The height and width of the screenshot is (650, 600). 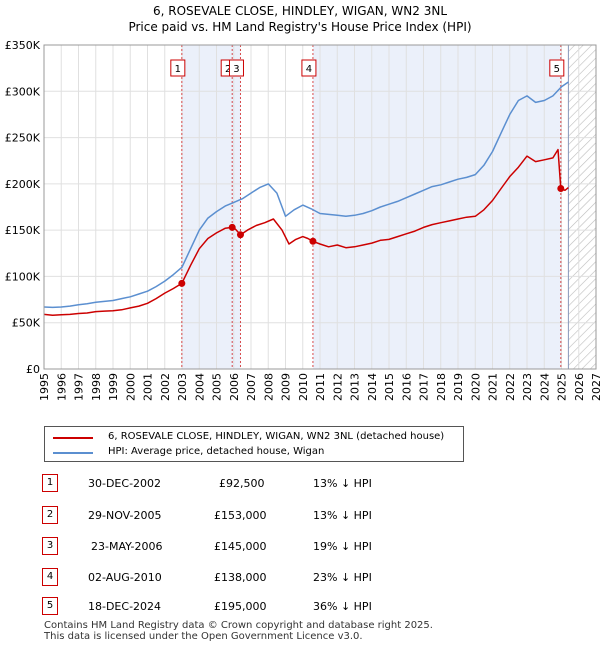 I want to click on sale-date: 30-DEC-2002, so click(x=125, y=483).